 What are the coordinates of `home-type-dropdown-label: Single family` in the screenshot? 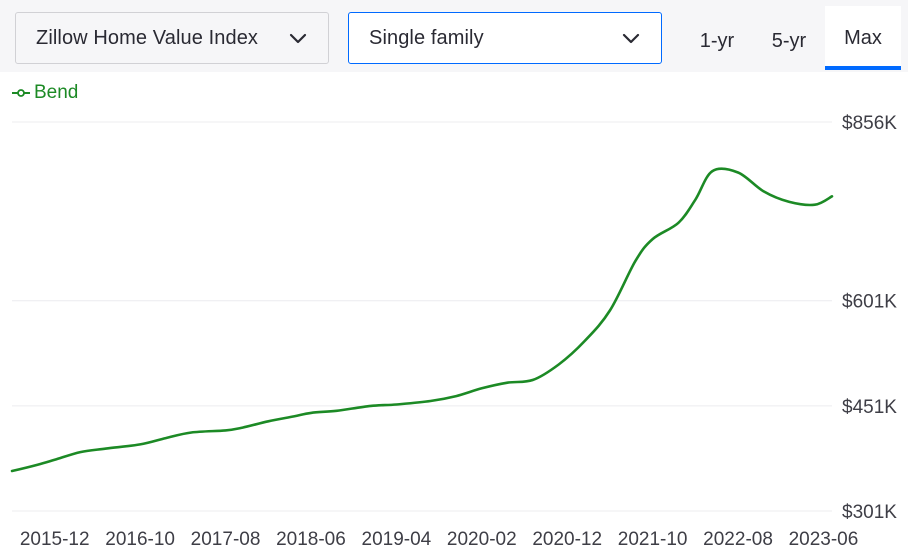 It's located at (426, 37).